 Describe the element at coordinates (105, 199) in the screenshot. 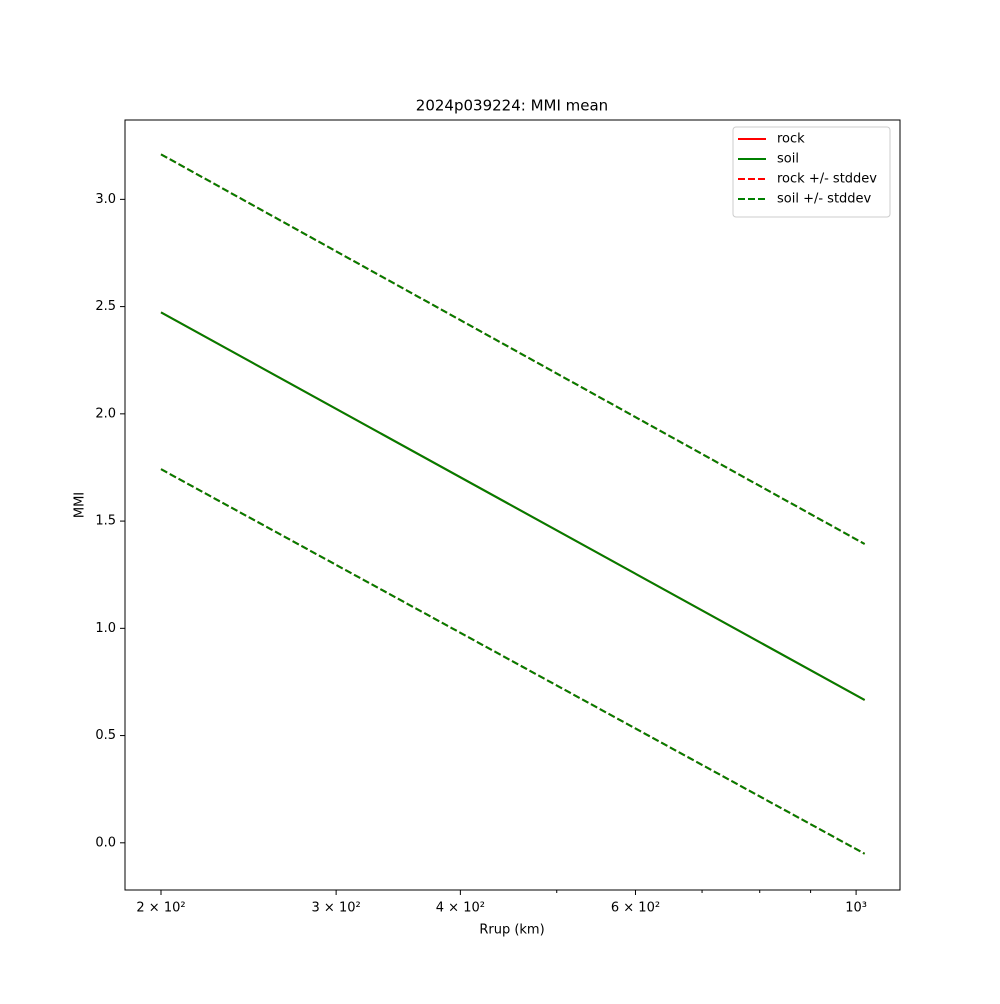

I see `y-tick-label: 3.0` at that location.